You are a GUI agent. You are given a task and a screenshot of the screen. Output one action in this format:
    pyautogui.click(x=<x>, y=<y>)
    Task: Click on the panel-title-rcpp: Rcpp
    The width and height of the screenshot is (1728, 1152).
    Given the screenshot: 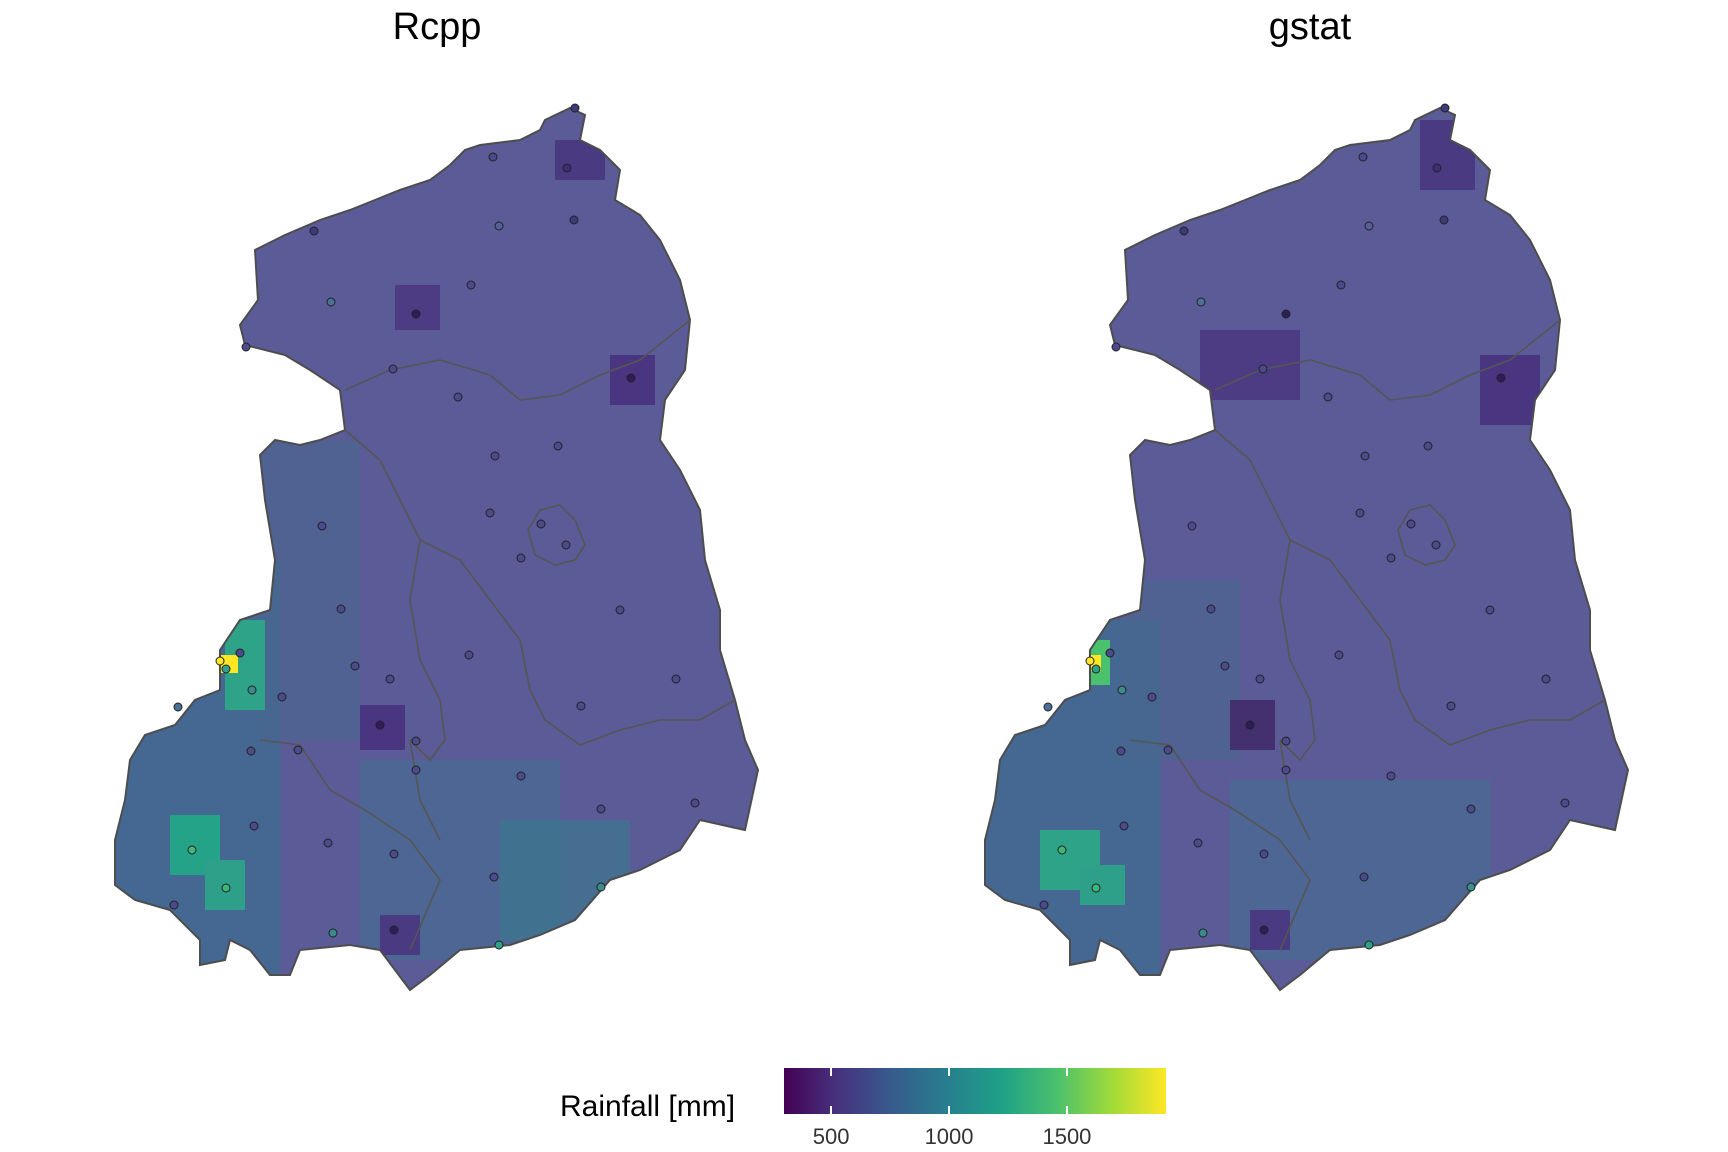 What is the action you would take?
    pyautogui.click(x=437, y=27)
    